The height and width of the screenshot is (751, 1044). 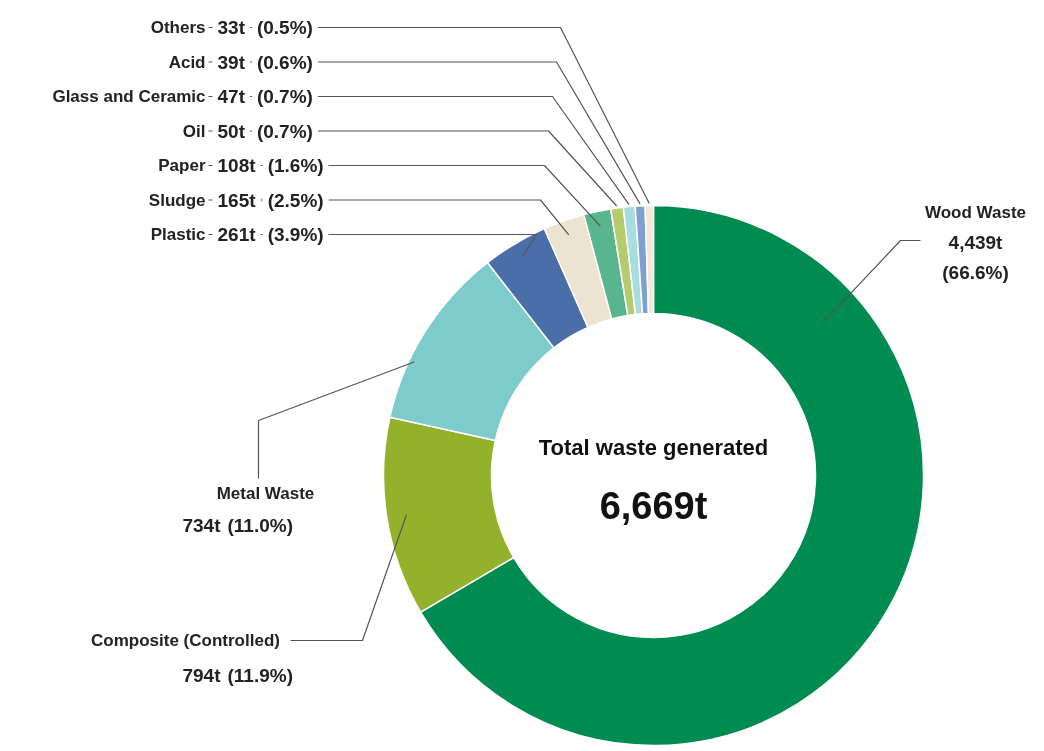 What do you see at coordinates (237, 165) in the screenshot?
I see `data-label: 108t` at bounding box center [237, 165].